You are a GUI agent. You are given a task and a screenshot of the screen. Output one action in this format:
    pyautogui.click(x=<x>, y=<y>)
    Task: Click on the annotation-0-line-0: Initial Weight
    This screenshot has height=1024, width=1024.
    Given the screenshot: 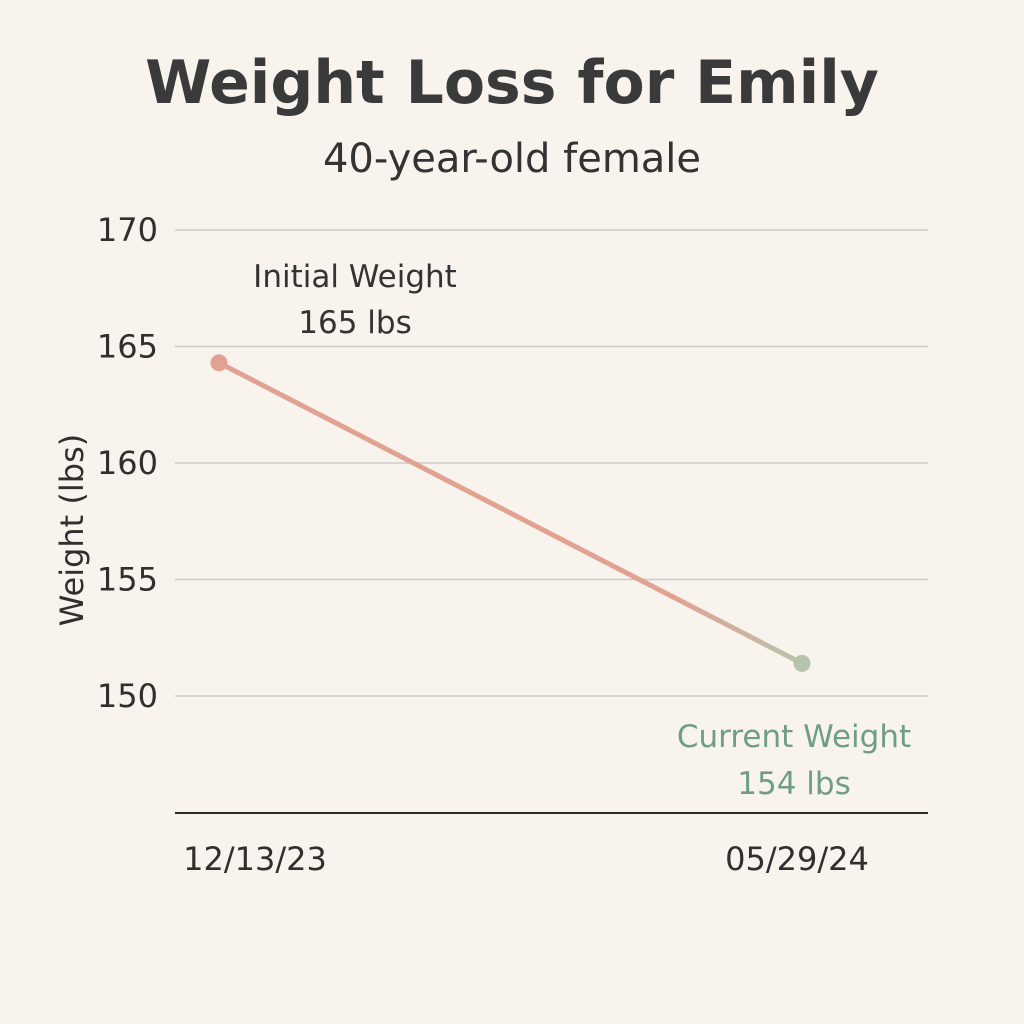 What is the action you would take?
    pyautogui.click(x=355, y=277)
    